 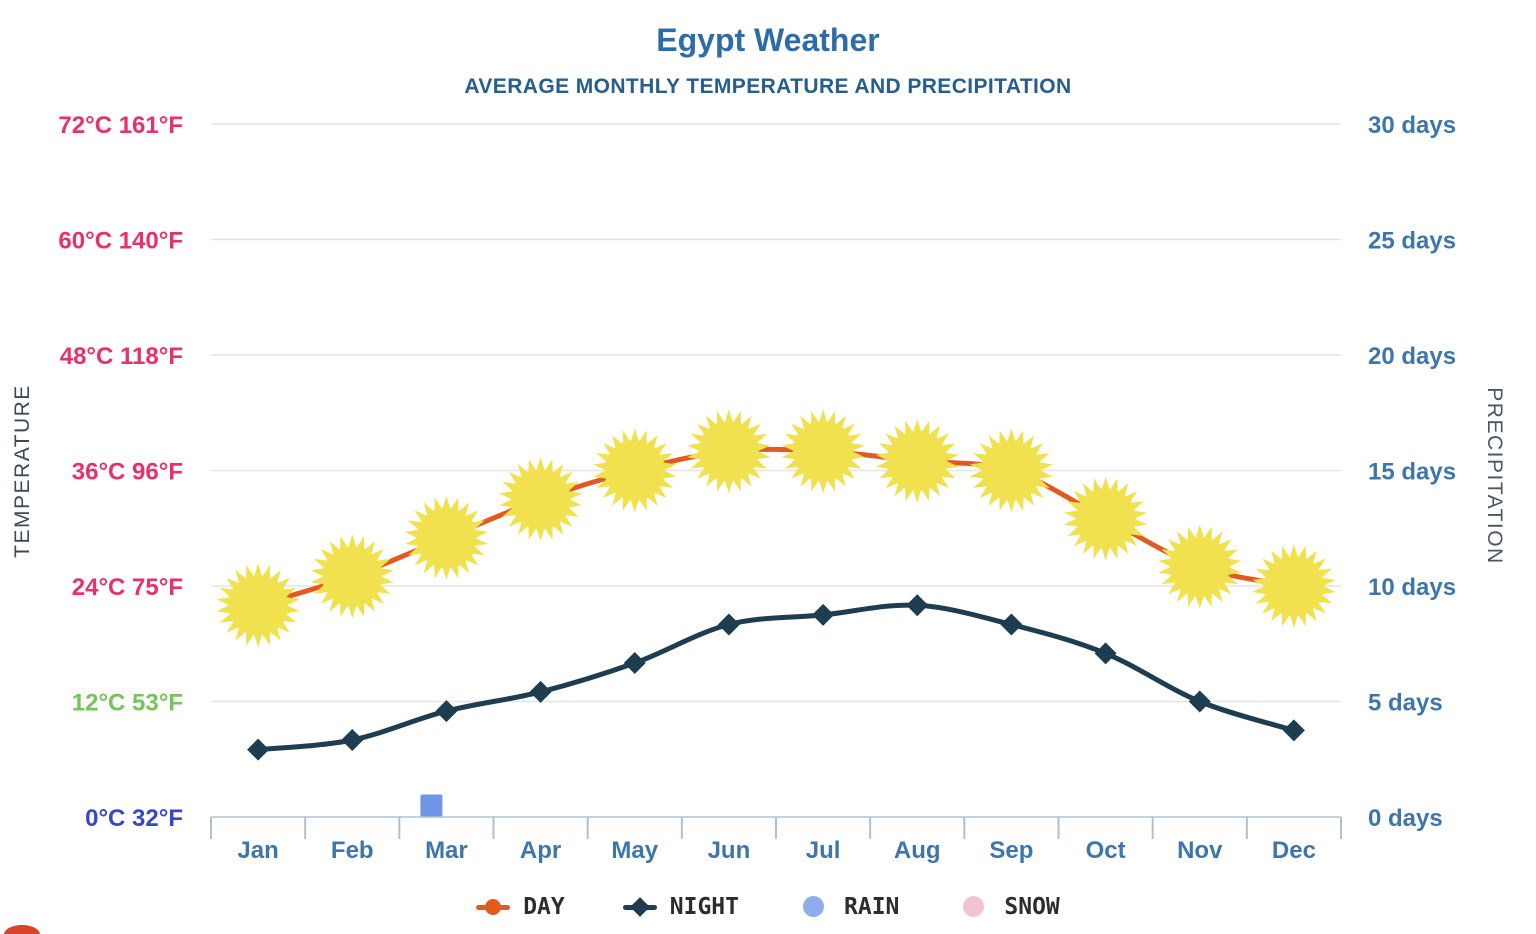 I want to click on legend-item-night: NIGHT, so click(x=680, y=907).